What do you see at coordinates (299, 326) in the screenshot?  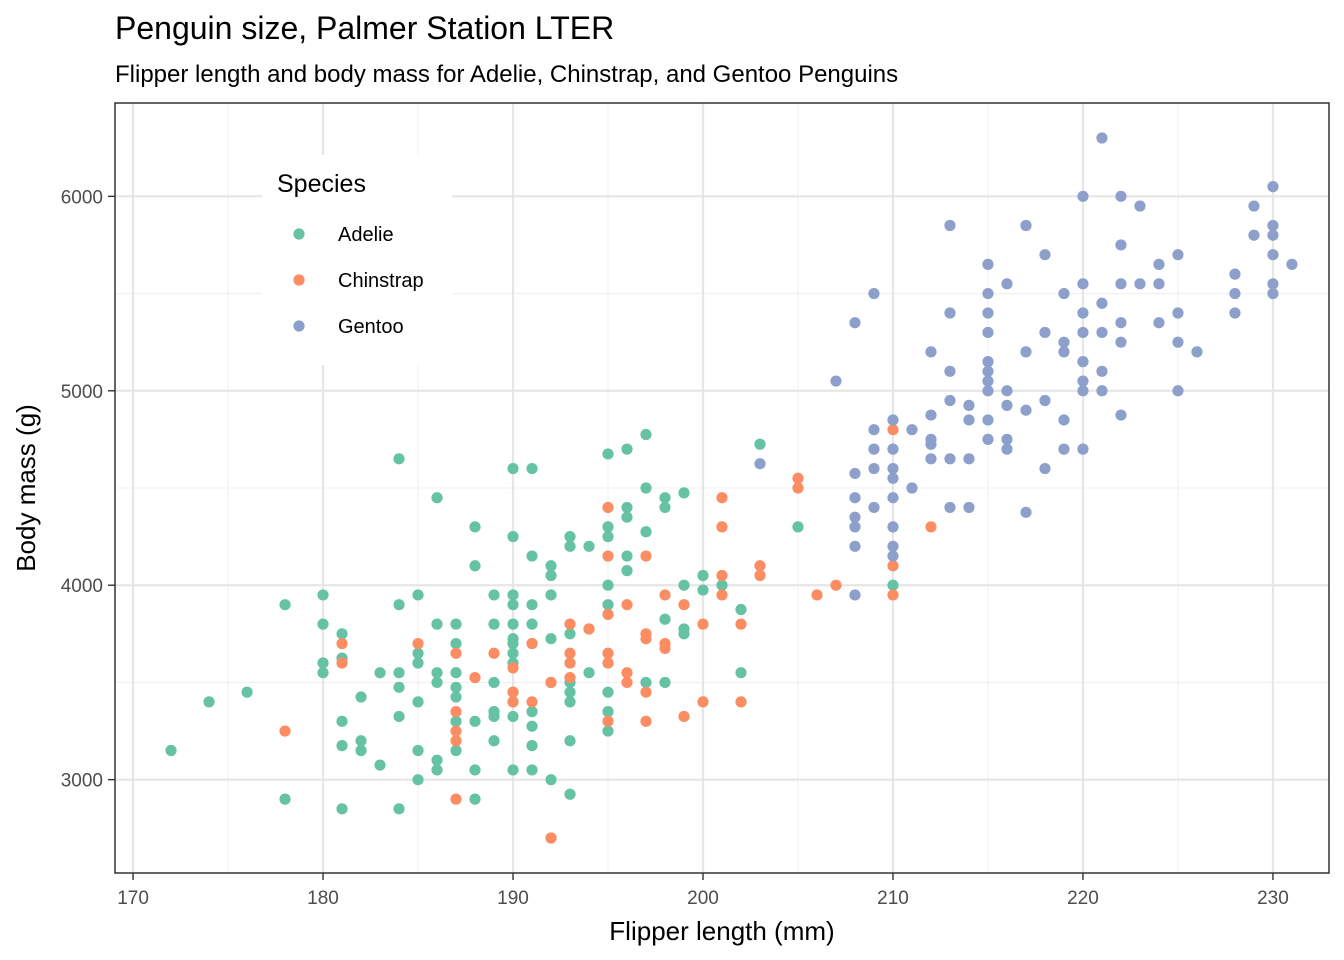 I see `legend-key` at bounding box center [299, 326].